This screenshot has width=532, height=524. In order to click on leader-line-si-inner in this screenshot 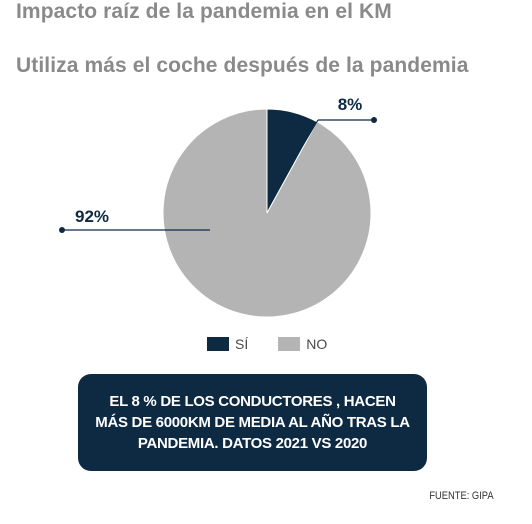, I will do `click(309, 135)`.